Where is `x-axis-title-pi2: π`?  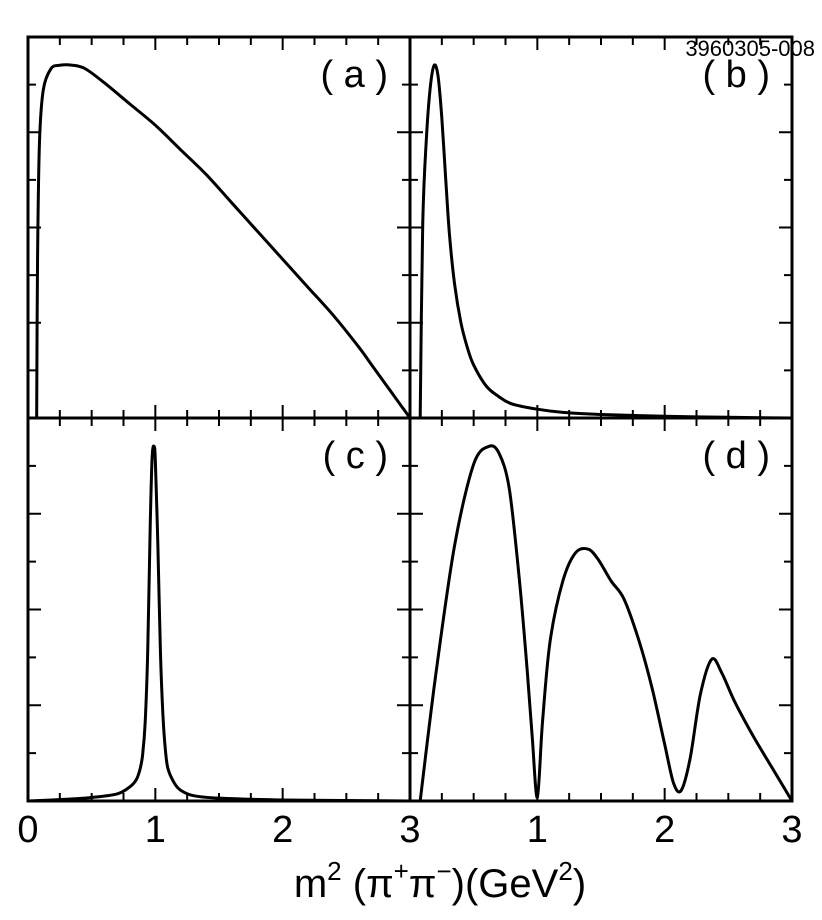
x-axis-title-pi2: π is located at coordinates (423, 884).